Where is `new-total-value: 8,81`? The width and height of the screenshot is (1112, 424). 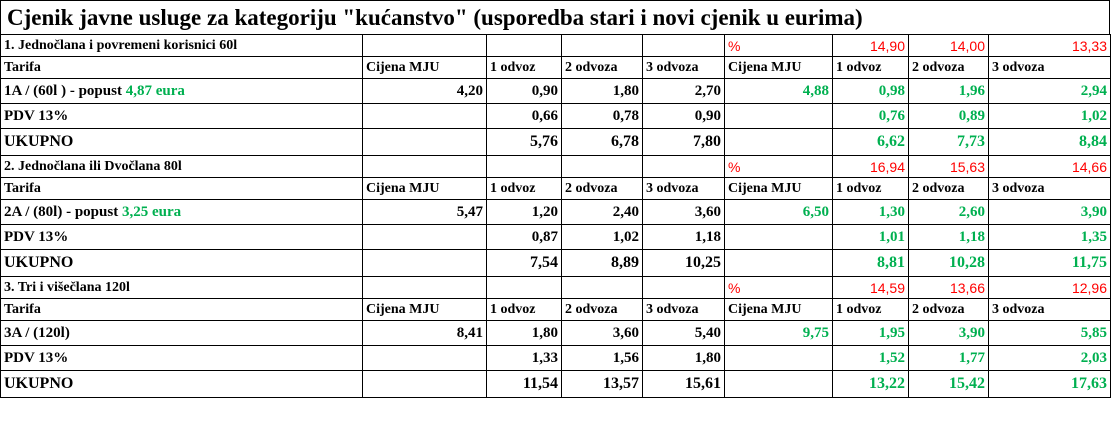
new-total-value: 8,81 is located at coordinates (870, 263).